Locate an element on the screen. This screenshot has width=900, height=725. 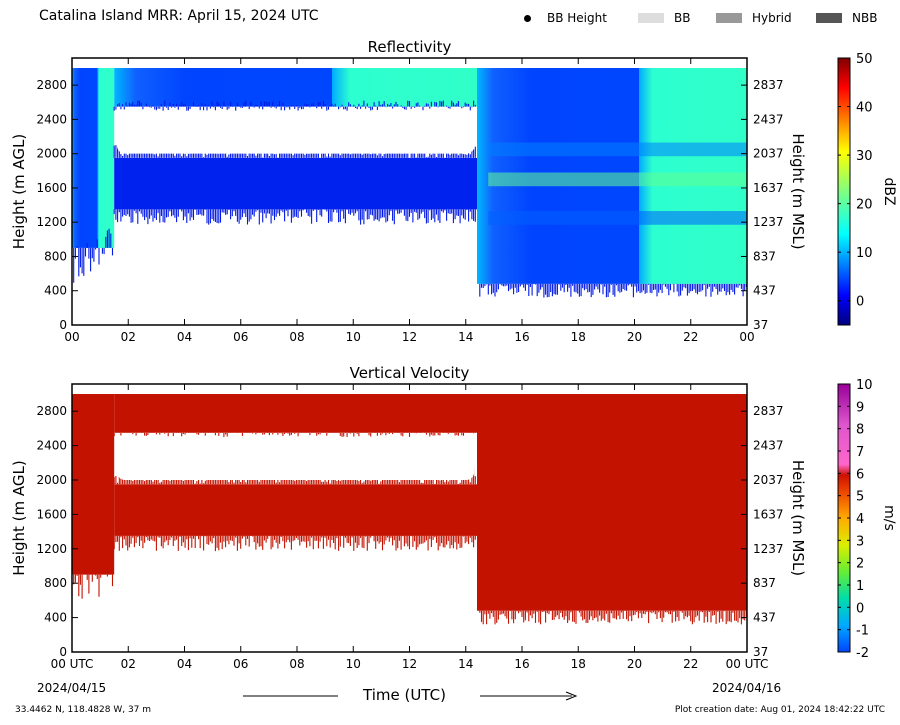
colorbar-label: m/s is located at coordinates (889, 518).